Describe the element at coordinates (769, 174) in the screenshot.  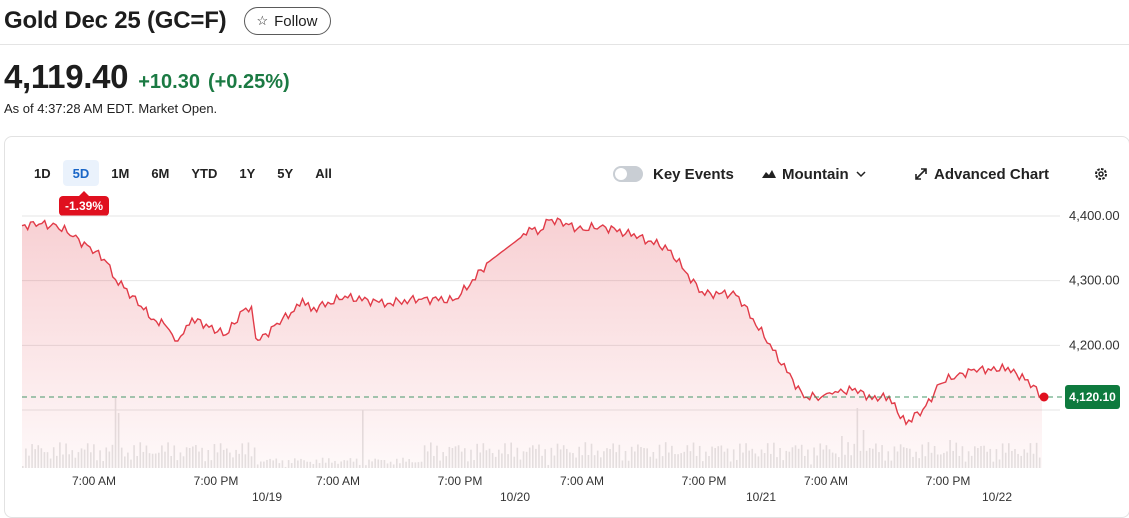
I see `mountain-icon` at that location.